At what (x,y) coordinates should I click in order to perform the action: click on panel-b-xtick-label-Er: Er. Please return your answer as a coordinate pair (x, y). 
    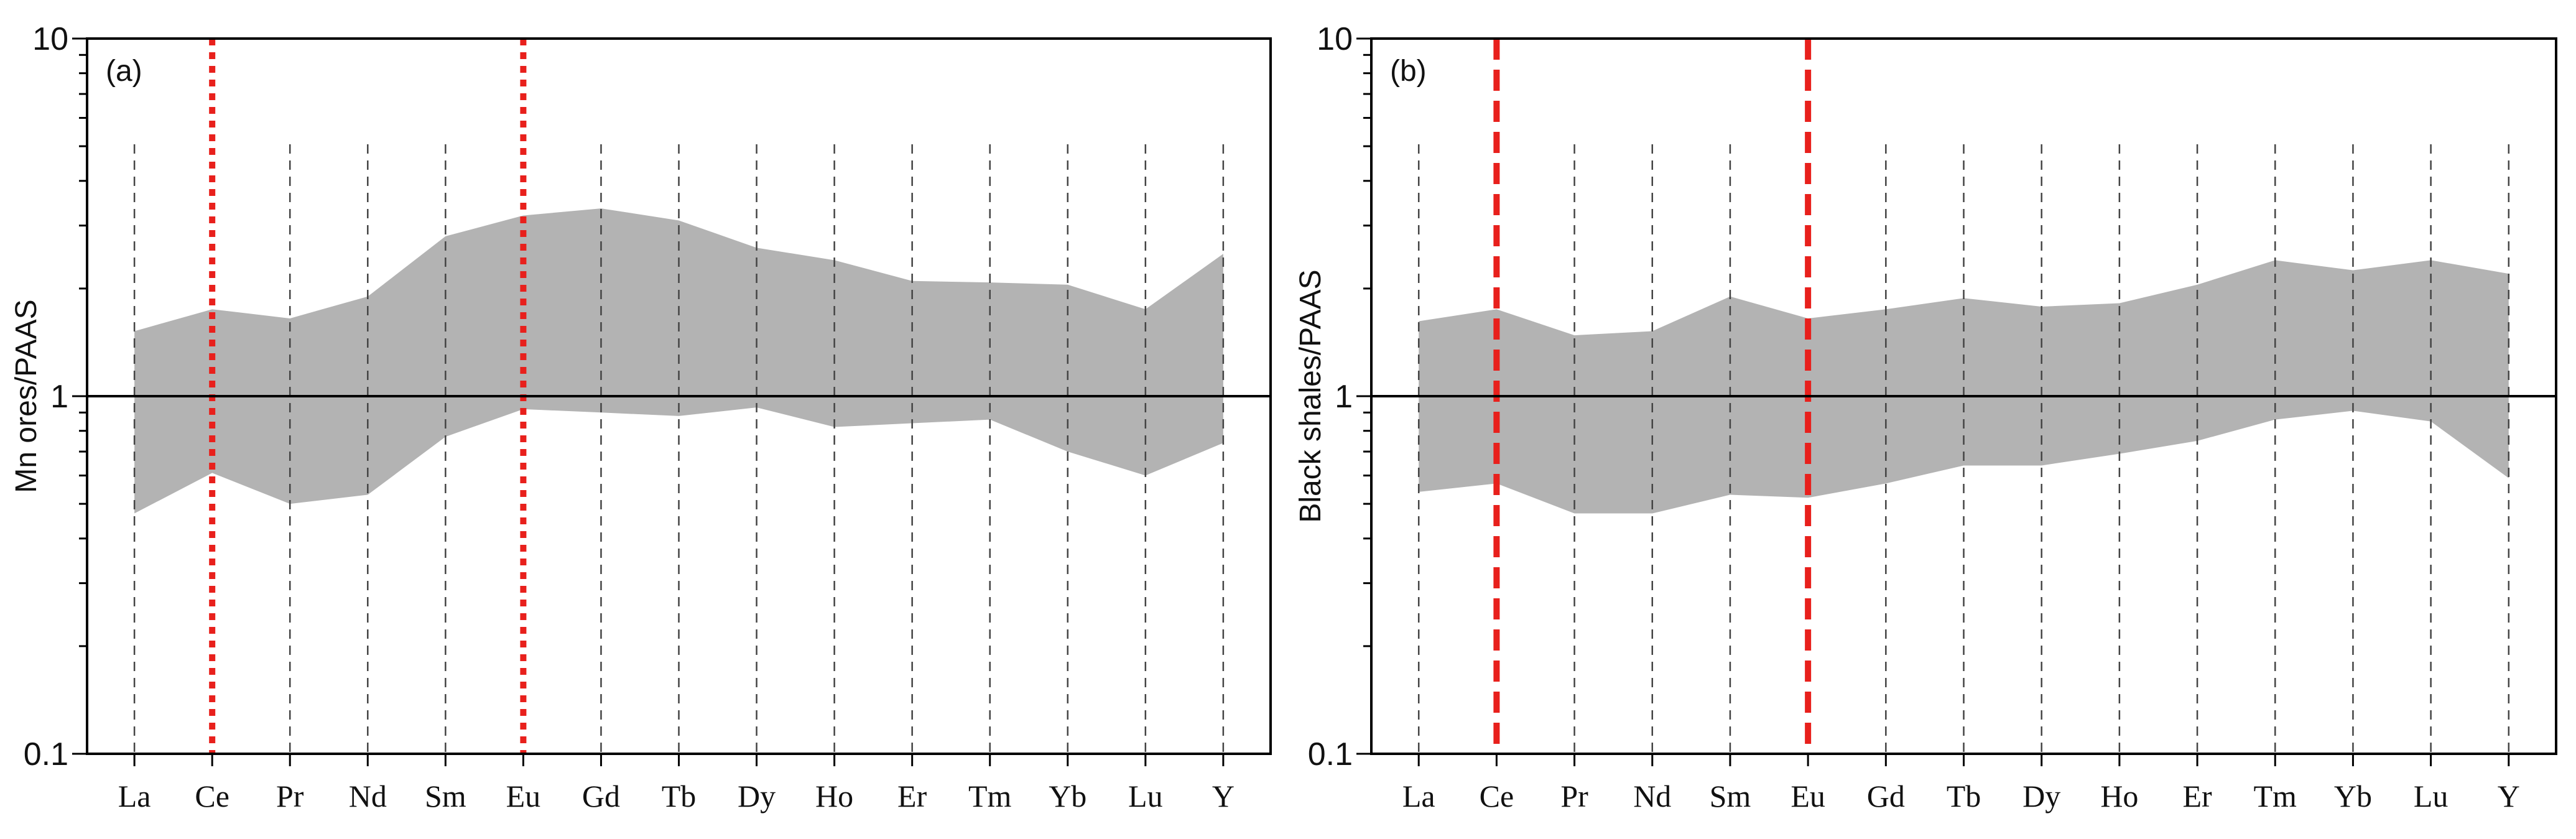
    Looking at the image, I should click on (2197, 797).